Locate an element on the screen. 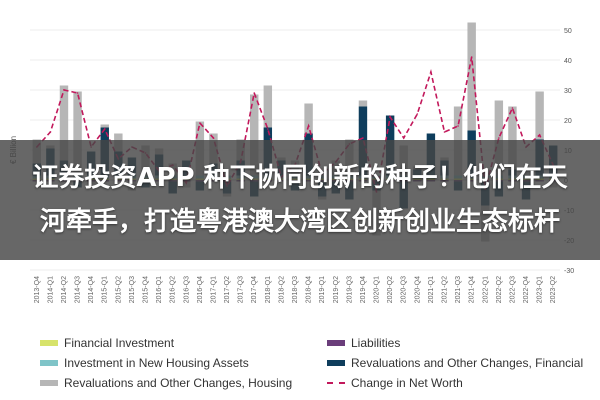 The height and width of the screenshot is (400, 600). x-tick-label: 2019-Q3 is located at coordinates (349, 289).